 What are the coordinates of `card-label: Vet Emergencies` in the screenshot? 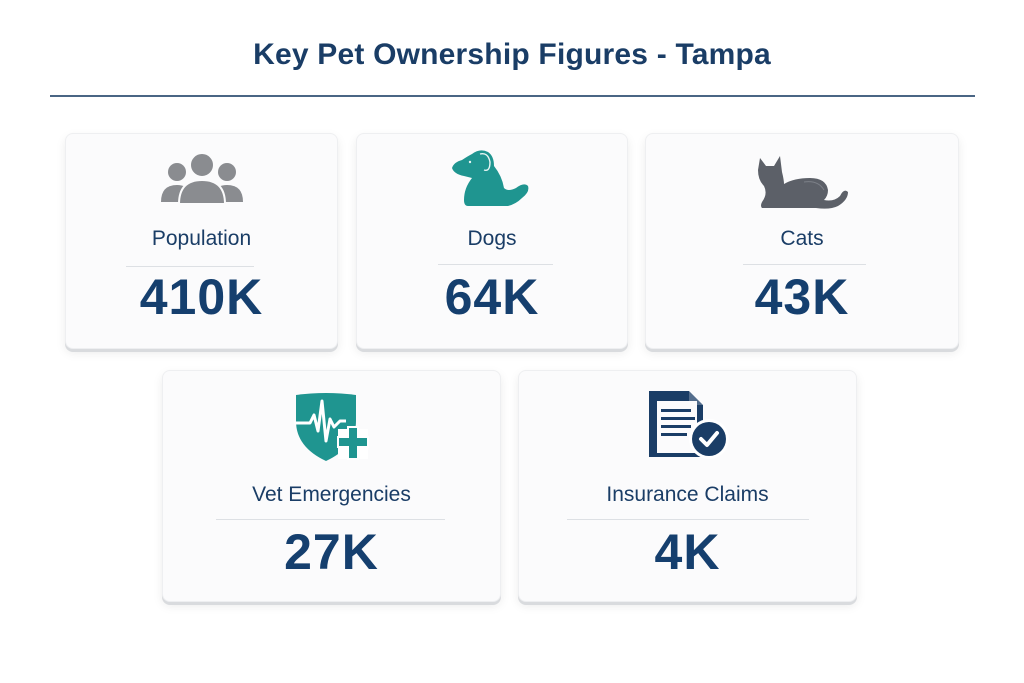 It's located at (331, 494).